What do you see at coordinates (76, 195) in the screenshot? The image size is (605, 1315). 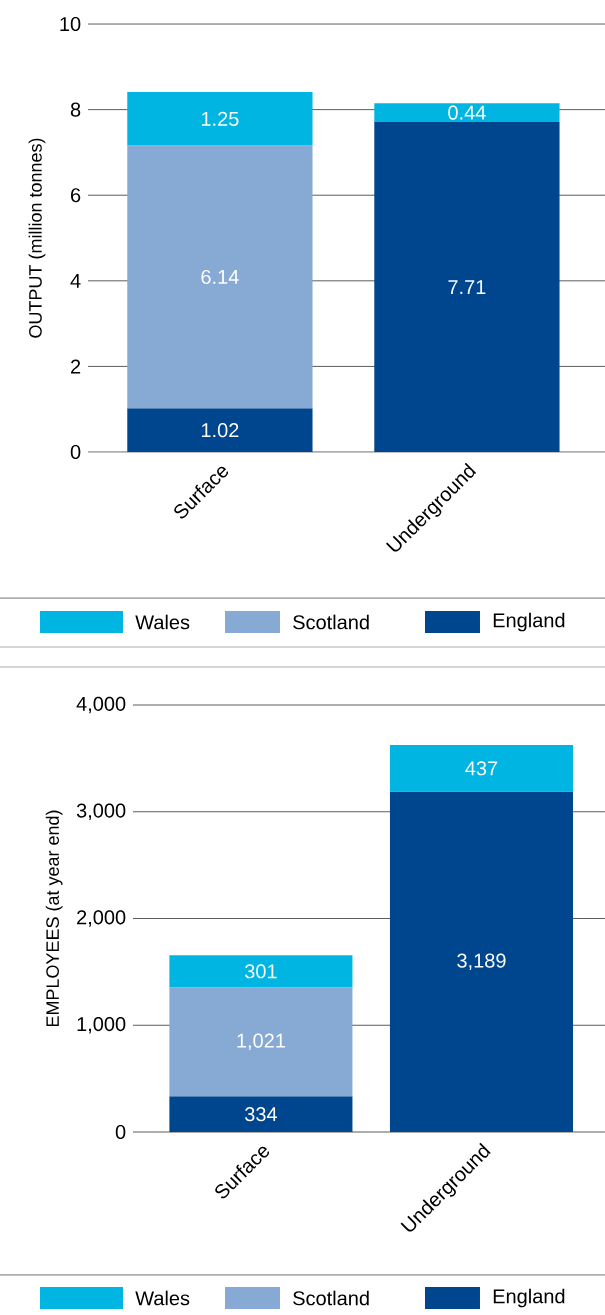 I see `y-tick-label: 6` at bounding box center [76, 195].